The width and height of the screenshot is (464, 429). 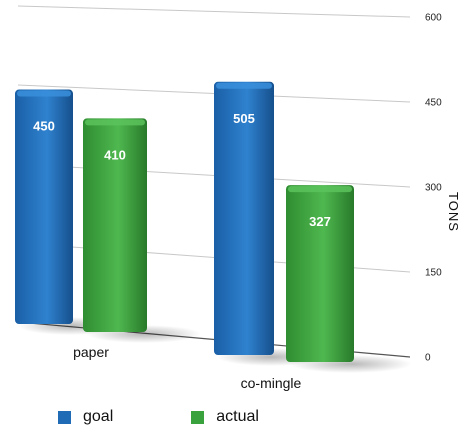 What do you see at coordinates (433, 273) in the screenshot?
I see `y-tick-label: 150` at bounding box center [433, 273].